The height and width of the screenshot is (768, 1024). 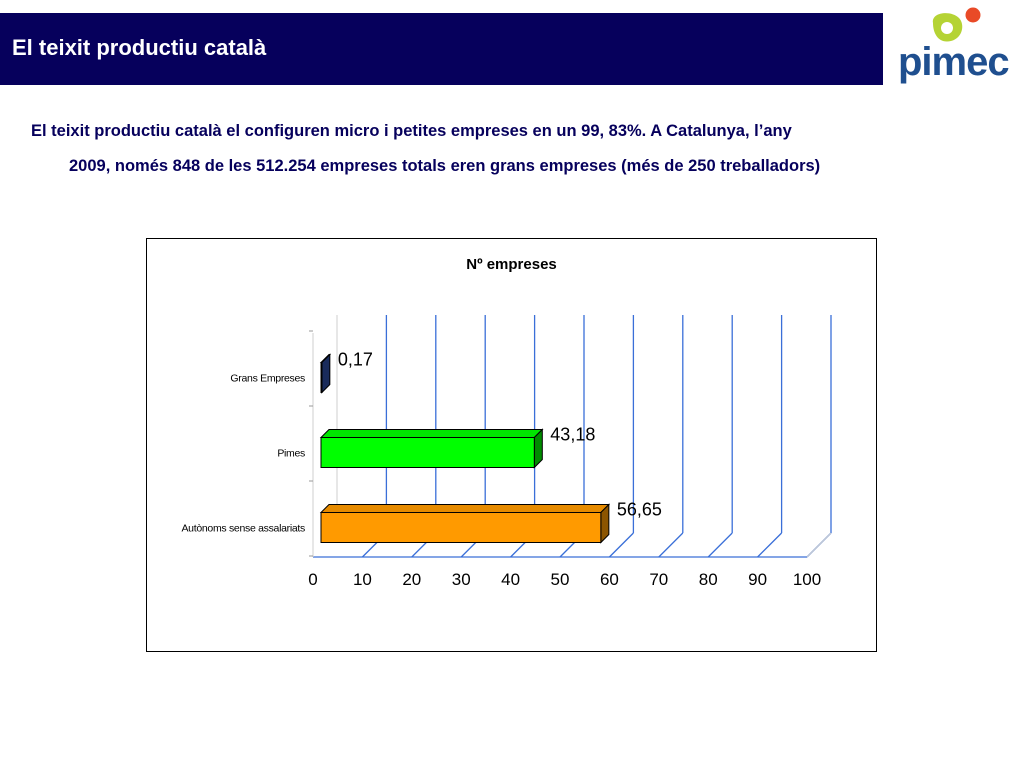 What do you see at coordinates (511, 264) in the screenshot?
I see `chart-title: Nº empreses` at bounding box center [511, 264].